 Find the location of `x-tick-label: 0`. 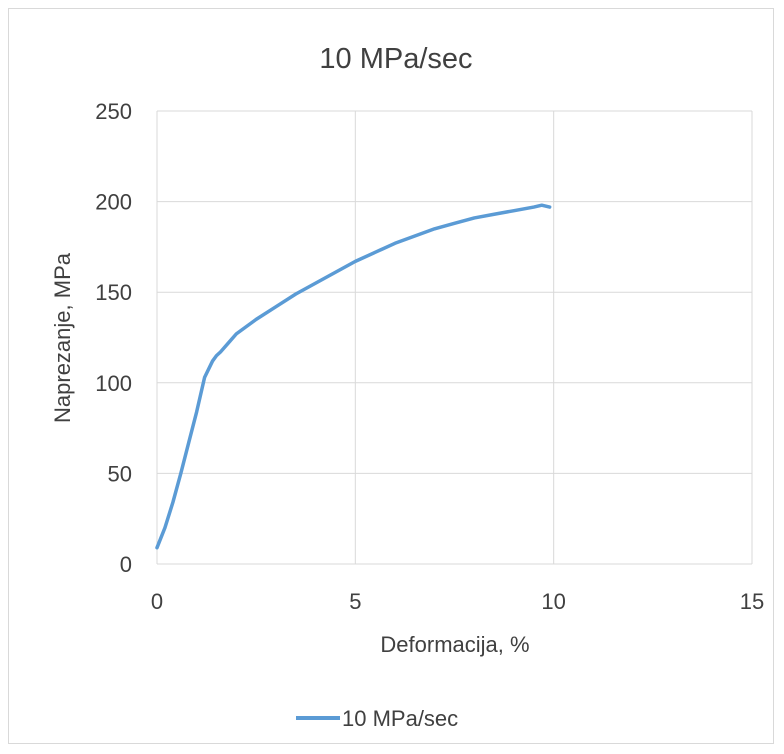

x-tick-label: 0 is located at coordinates (157, 601).